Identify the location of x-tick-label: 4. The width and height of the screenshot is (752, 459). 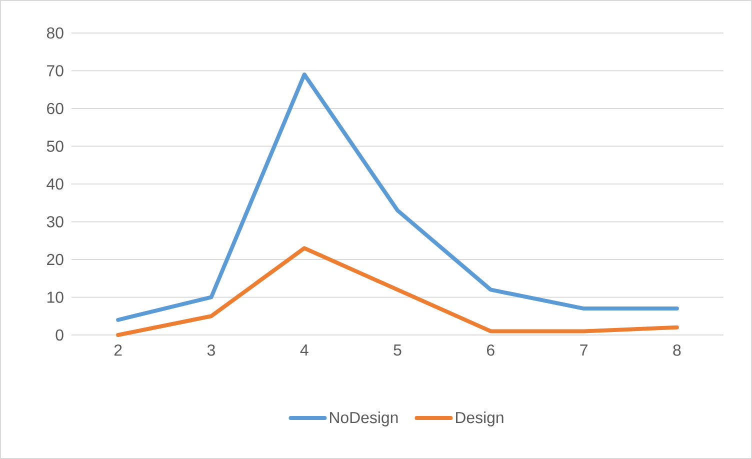
(304, 350).